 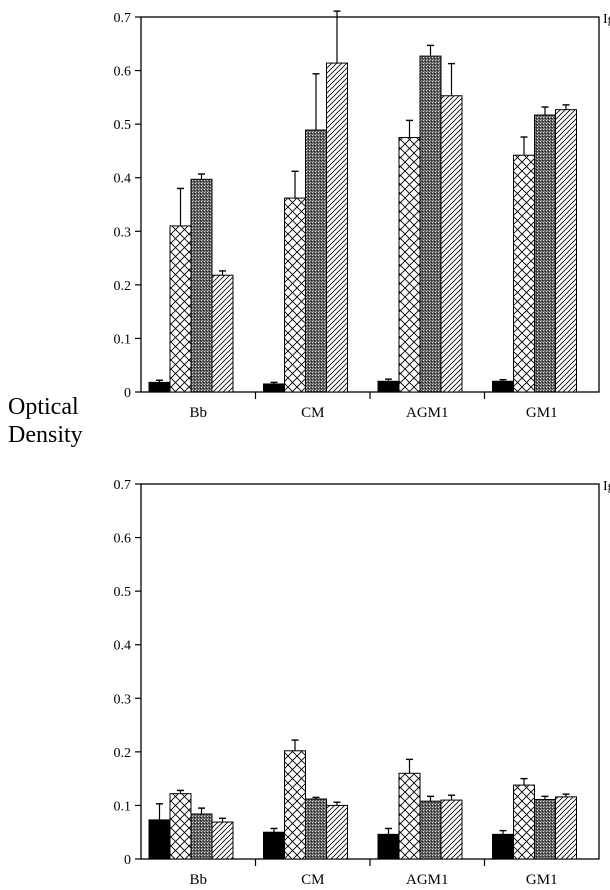 I want to click on y-axis-label-line1: Optical, so click(x=43, y=407).